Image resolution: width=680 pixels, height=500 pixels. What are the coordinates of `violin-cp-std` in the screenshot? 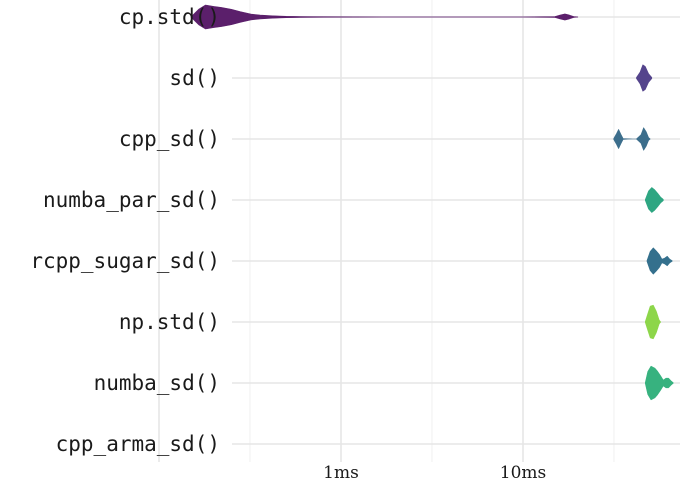 It's located at (384, 17).